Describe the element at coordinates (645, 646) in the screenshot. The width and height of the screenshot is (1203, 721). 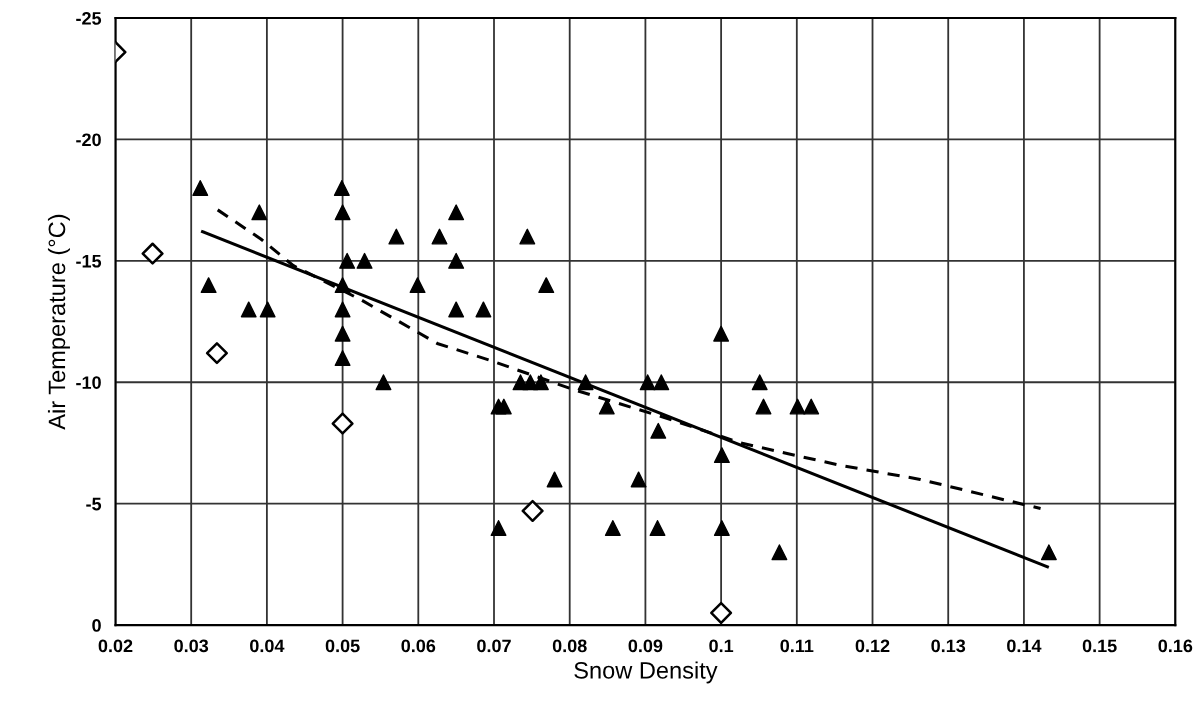
I see `x-tick-label: 0.09` at that location.